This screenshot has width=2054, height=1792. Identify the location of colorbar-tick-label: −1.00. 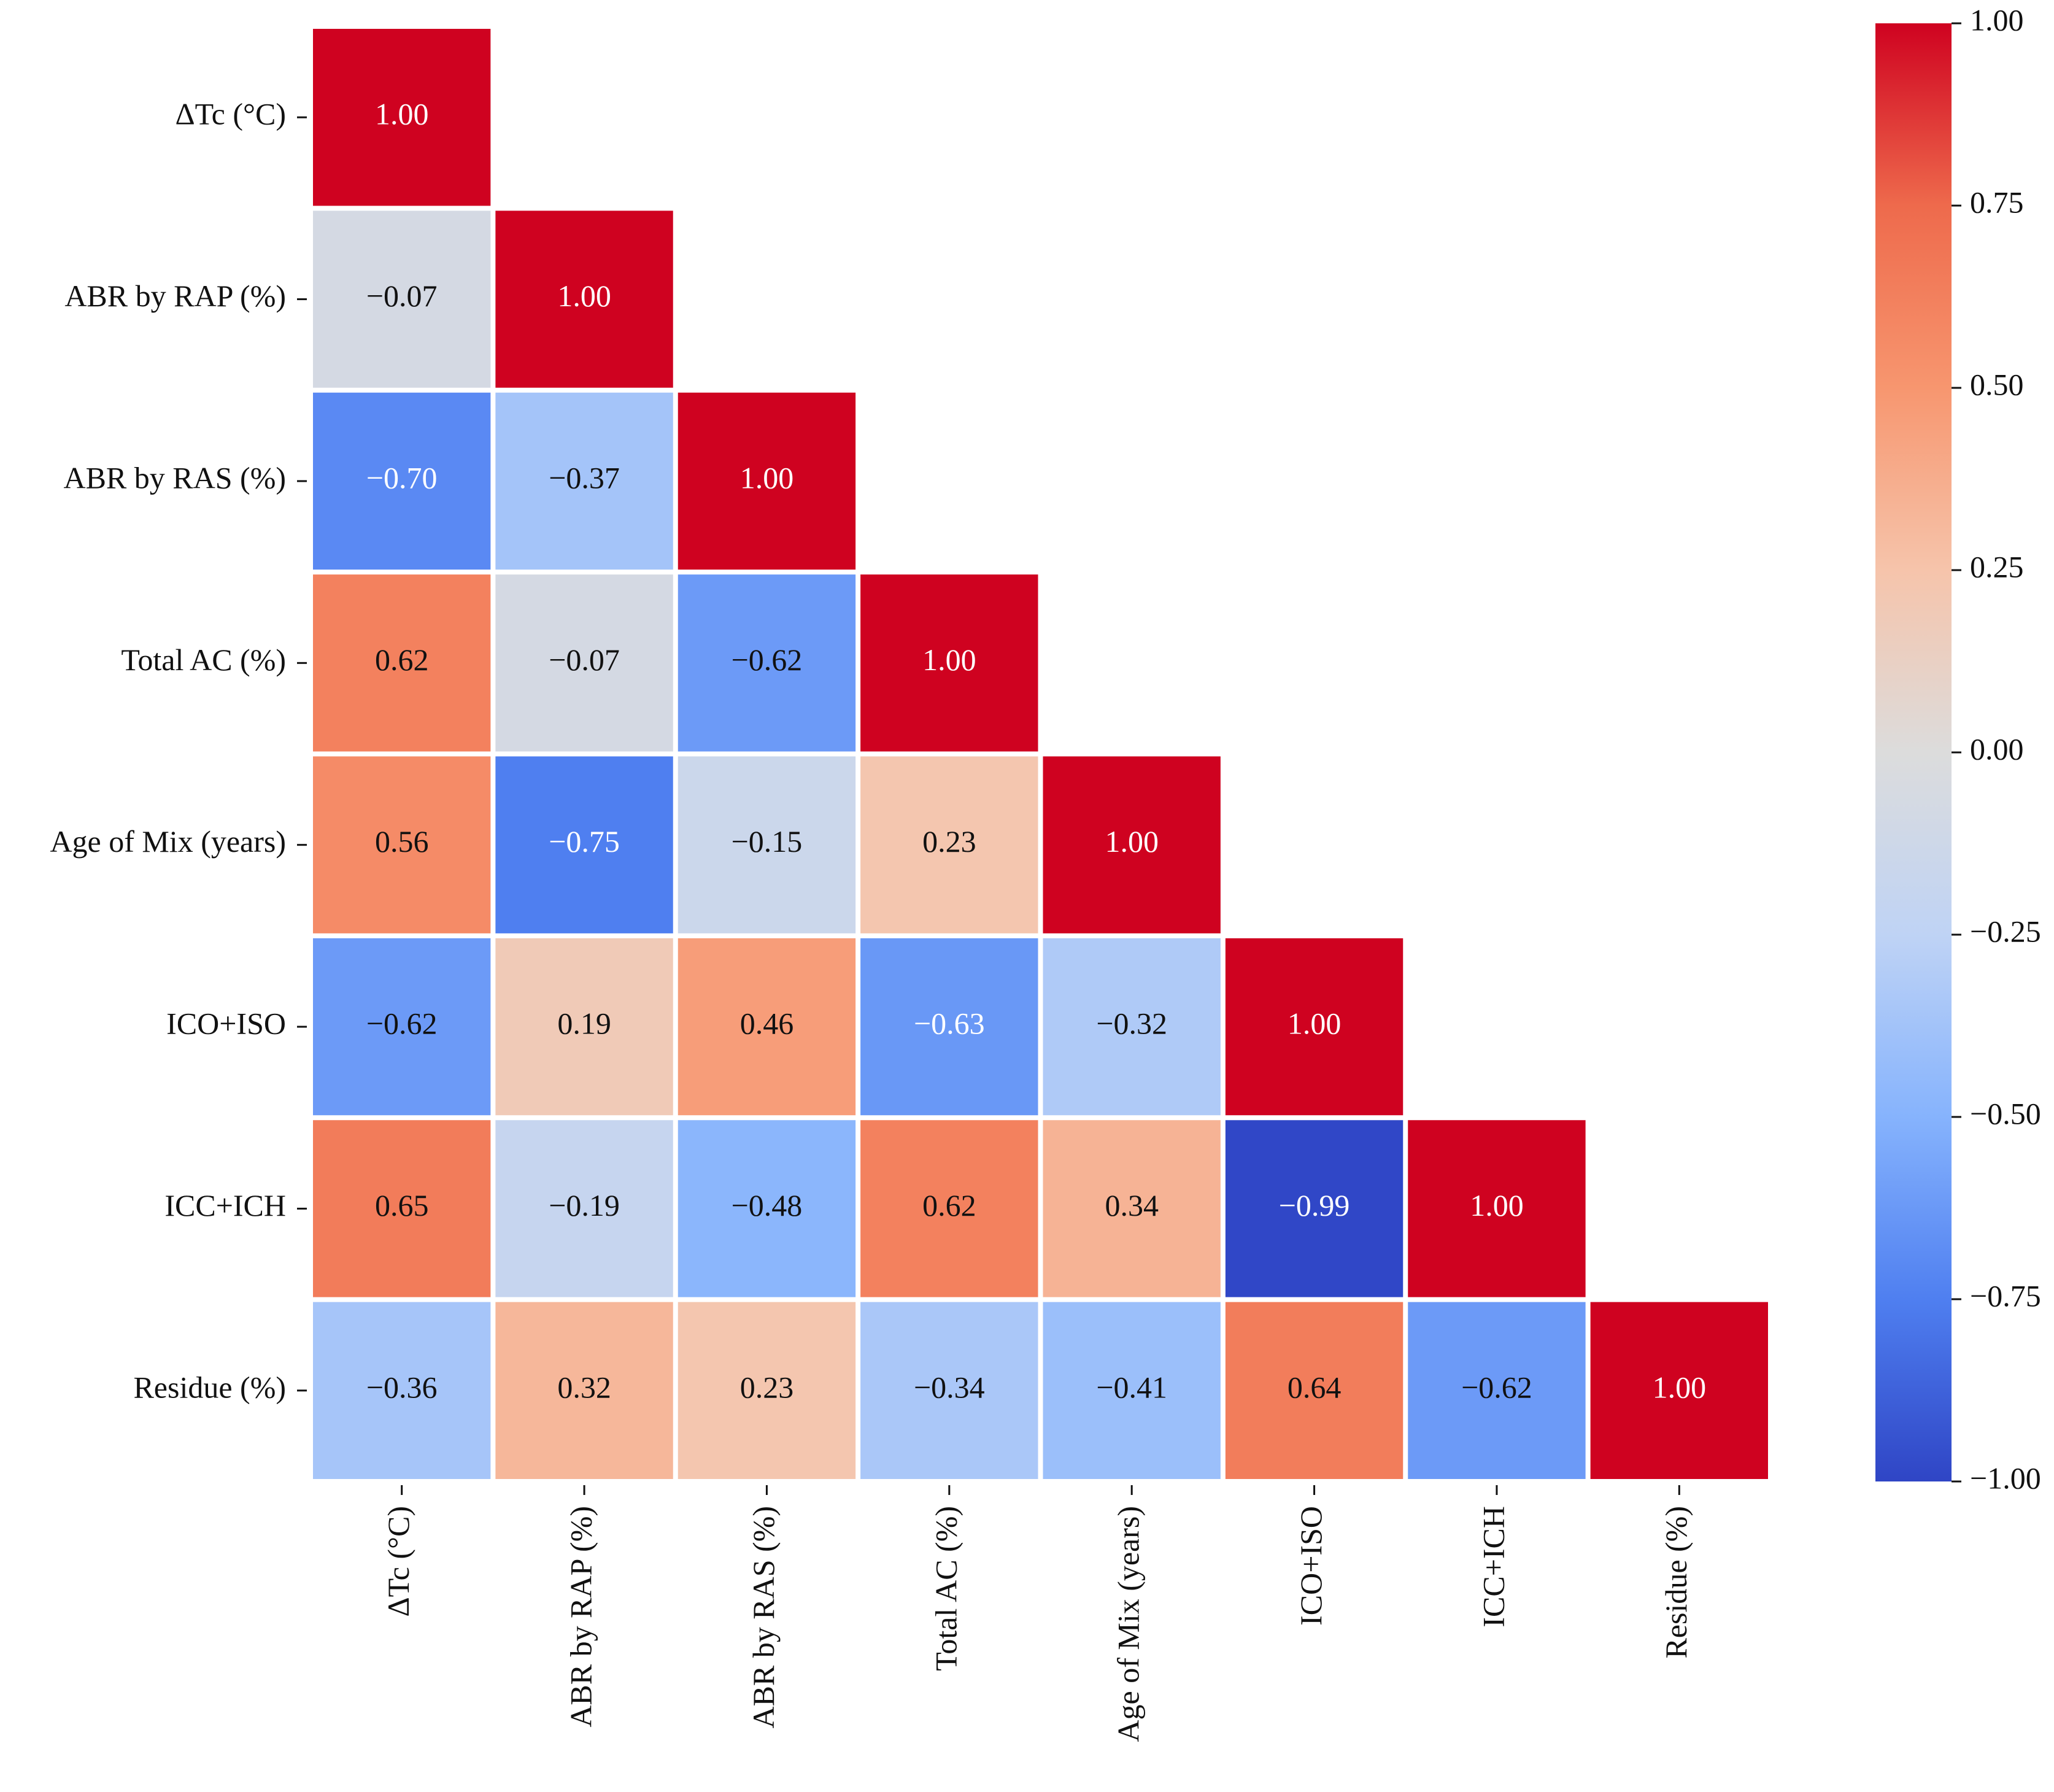
(2005, 1478).